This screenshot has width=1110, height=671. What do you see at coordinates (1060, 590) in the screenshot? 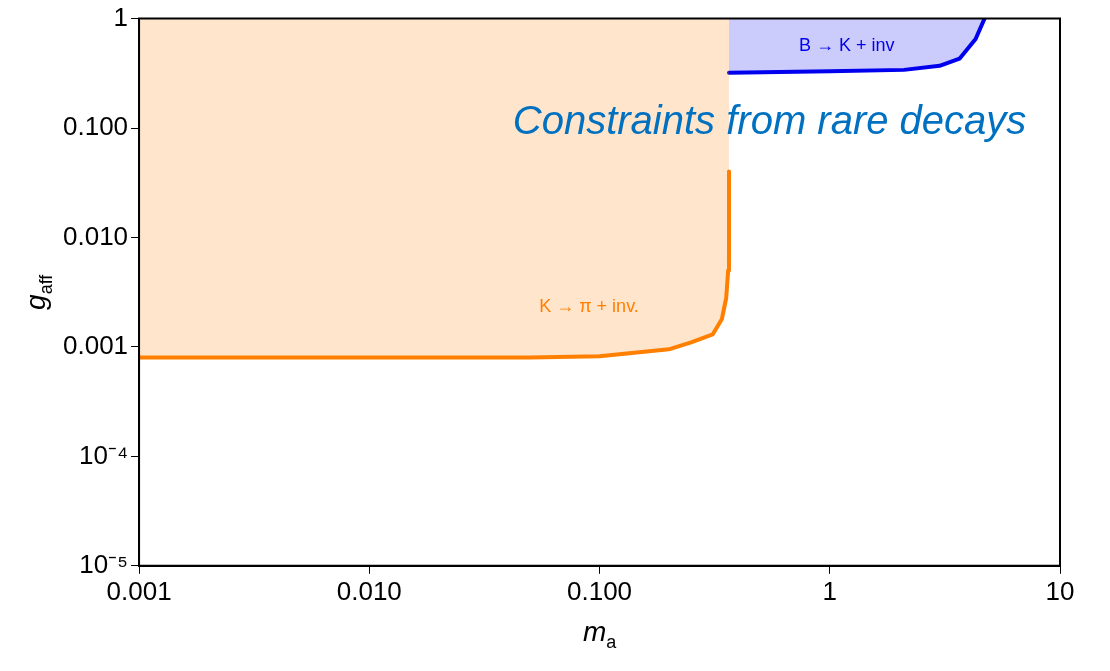
I see `x-tick-label: 10` at bounding box center [1060, 590].